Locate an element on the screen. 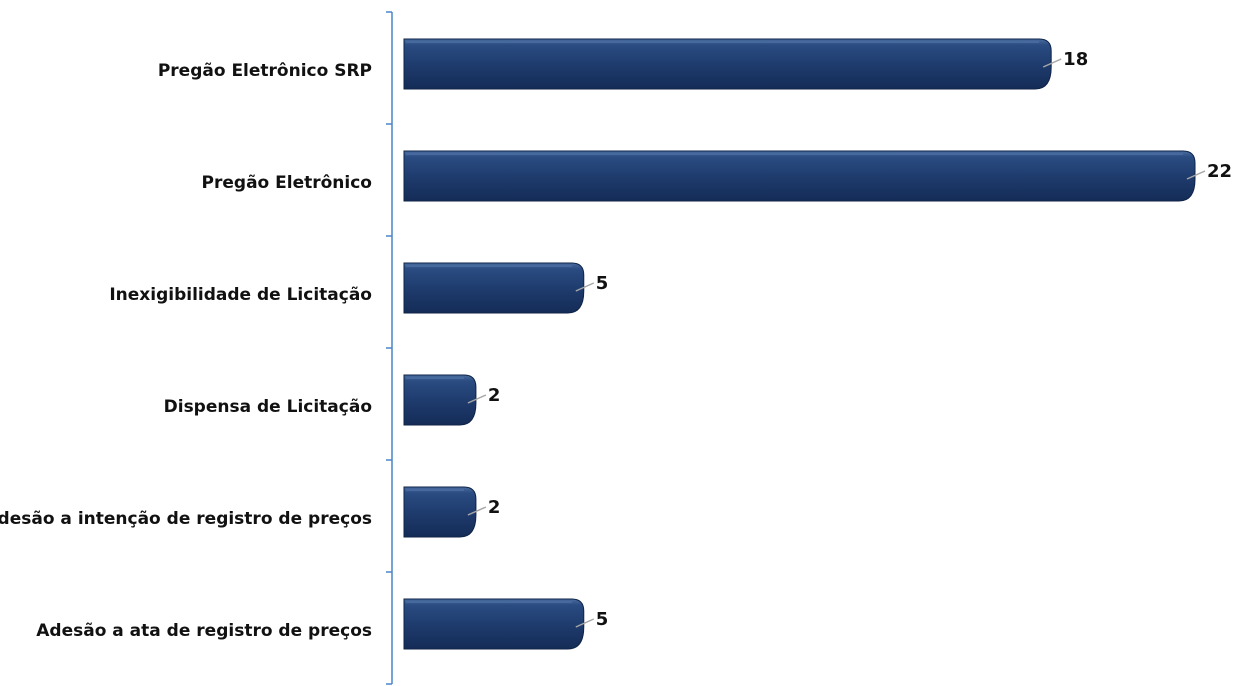 This screenshot has width=1233, height=686. data-label: 22 is located at coordinates (1219, 171).